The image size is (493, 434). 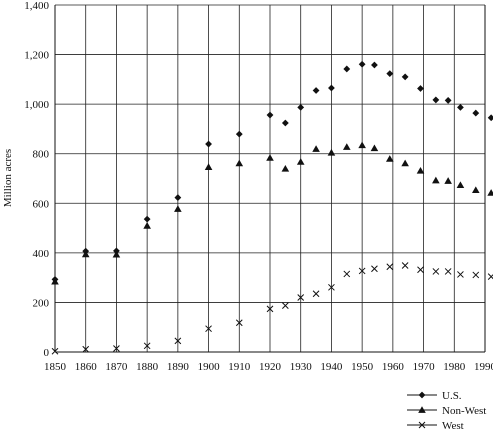 What do you see at coordinates (36, 6) in the screenshot?
I see `y-tick-label: 1,400` at bounding box center [36, 6].